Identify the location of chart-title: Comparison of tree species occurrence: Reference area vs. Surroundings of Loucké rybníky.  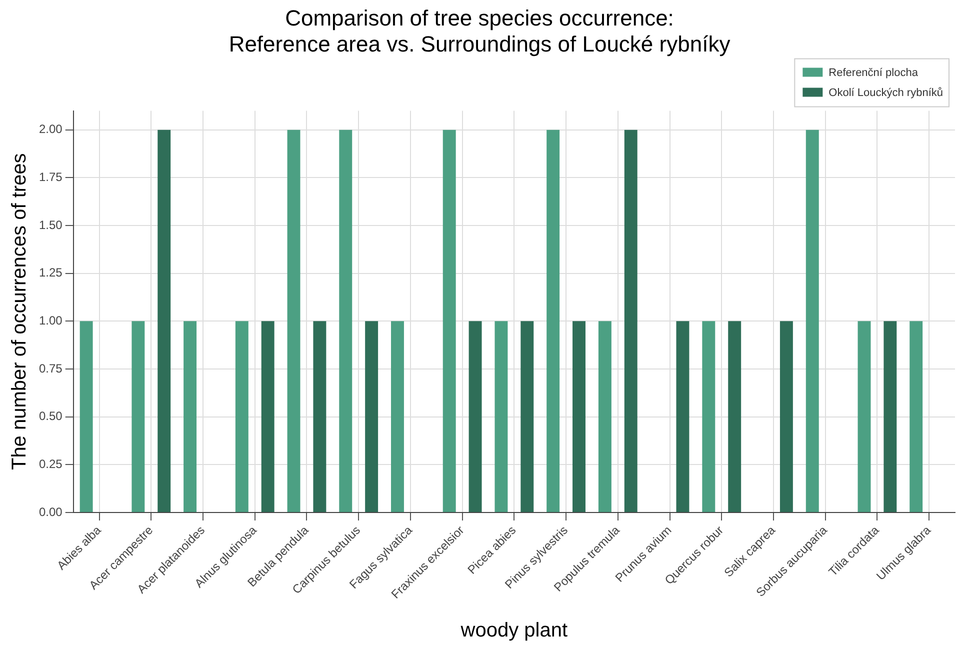
(479, 31).